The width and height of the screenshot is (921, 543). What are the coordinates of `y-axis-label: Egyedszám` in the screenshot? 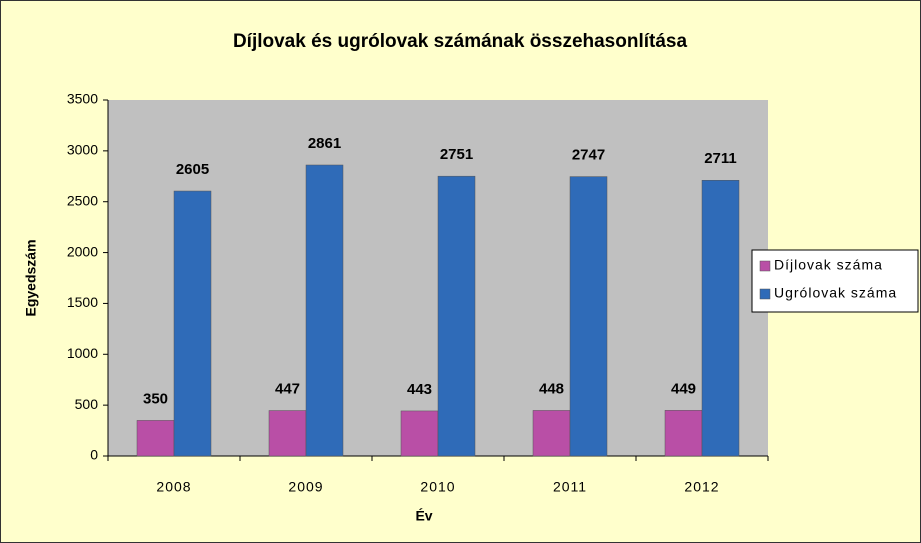 It's located at (31, 277).